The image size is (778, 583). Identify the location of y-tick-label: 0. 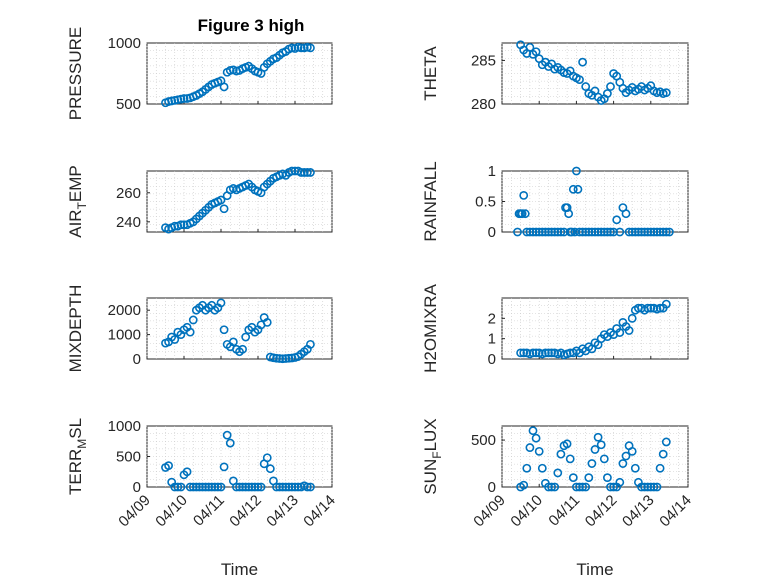
(492, 232).